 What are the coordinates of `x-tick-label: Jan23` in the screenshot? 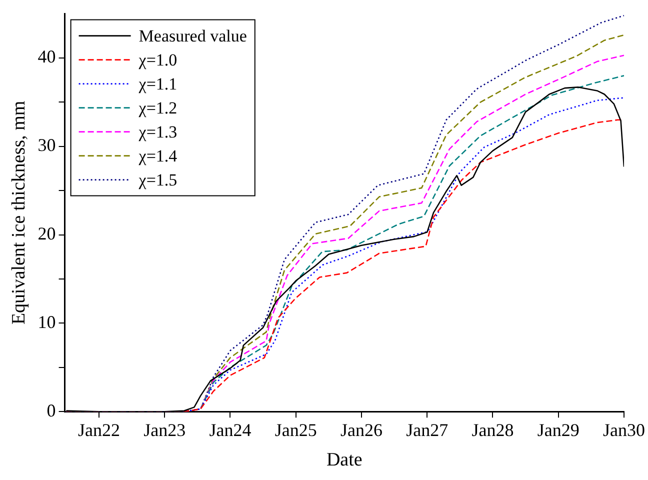 It's located at (165, 430).